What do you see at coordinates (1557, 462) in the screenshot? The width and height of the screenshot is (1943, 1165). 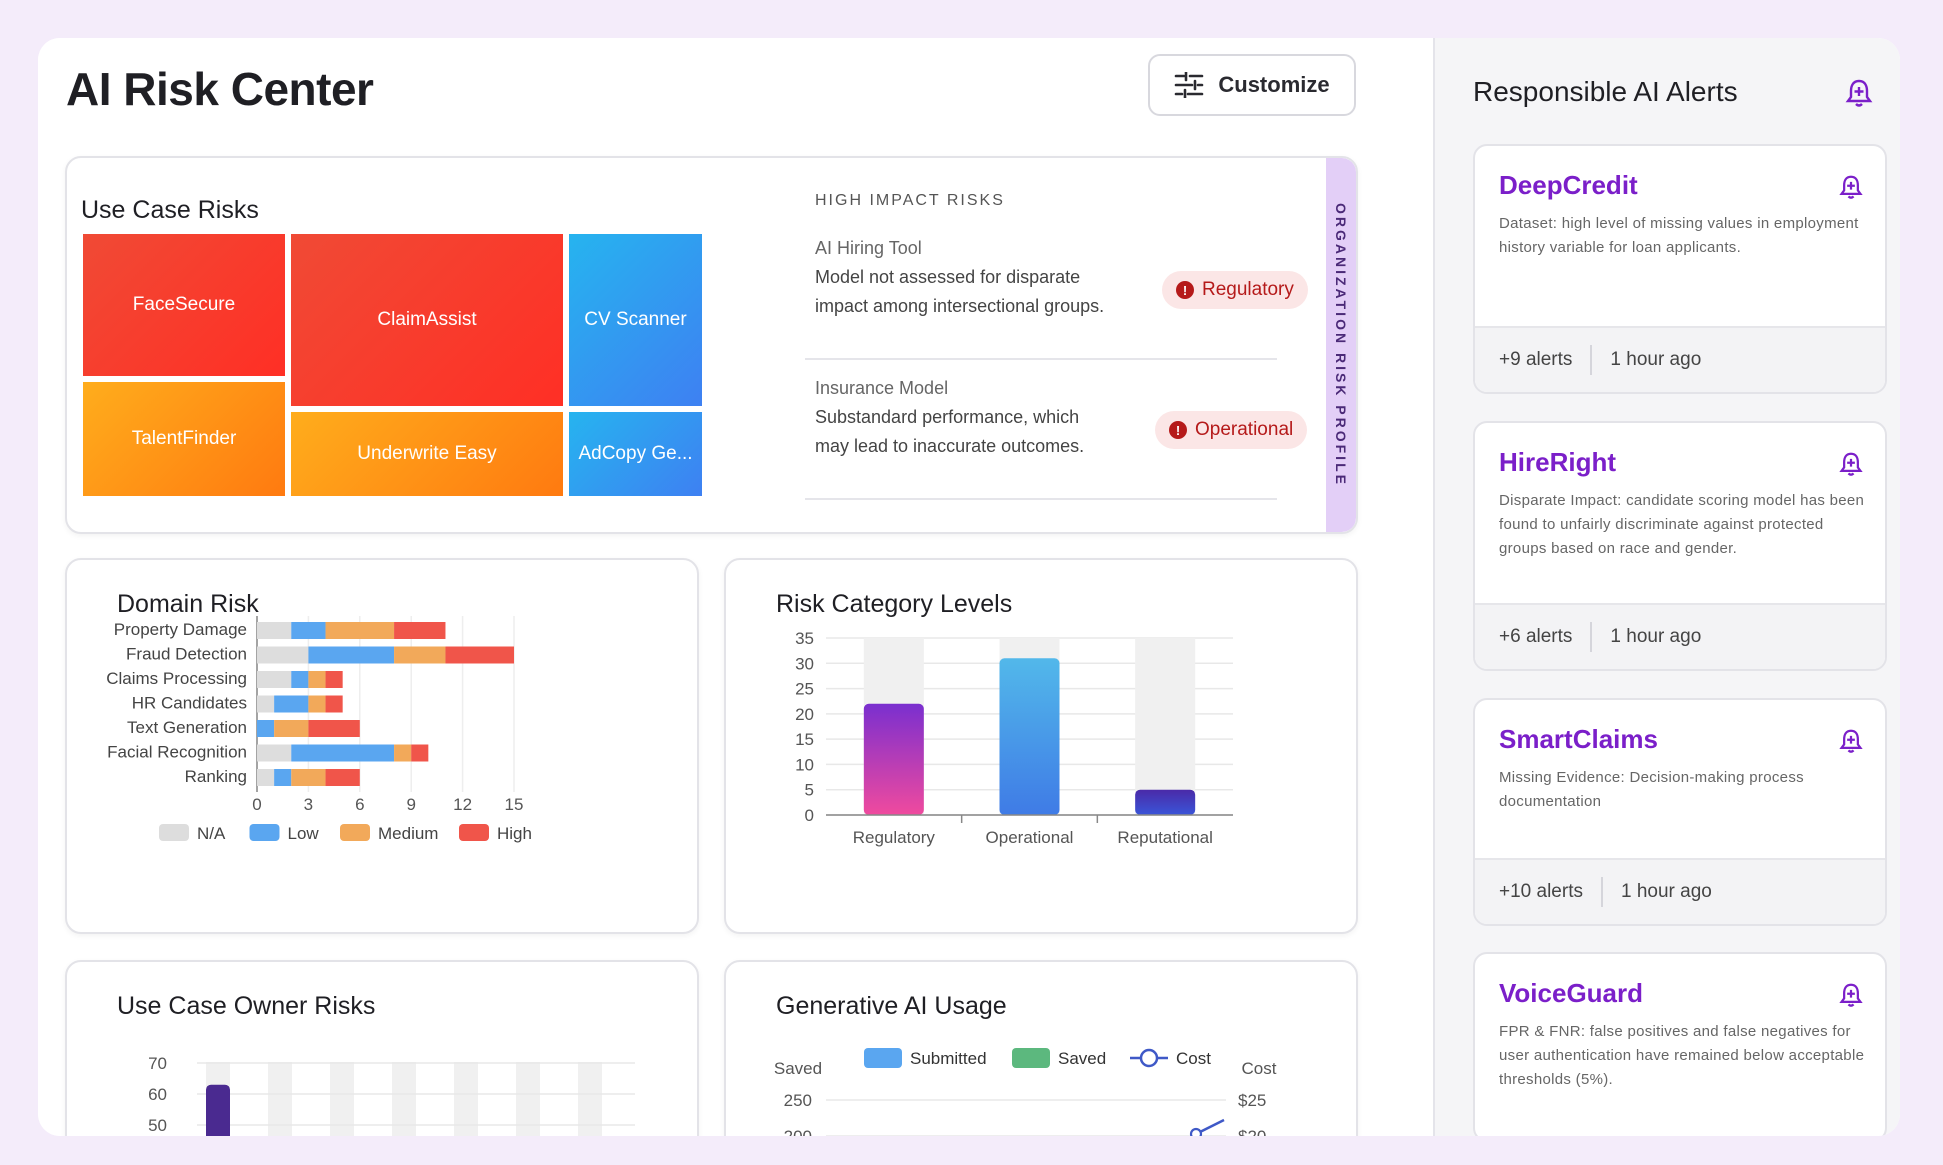 I see `alert-name: HireRight` at bounding box center [1557, 462].